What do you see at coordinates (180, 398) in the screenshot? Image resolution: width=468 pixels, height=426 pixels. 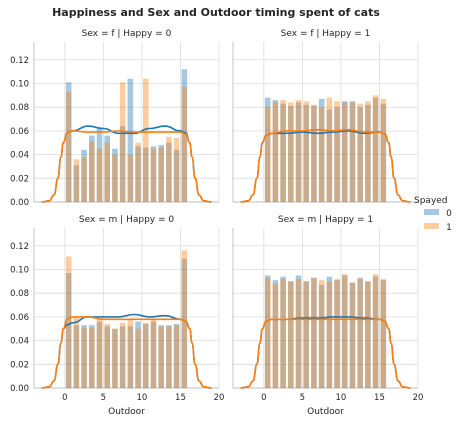 I see `x-tick-label: 15` at bounding box center [180, 398].